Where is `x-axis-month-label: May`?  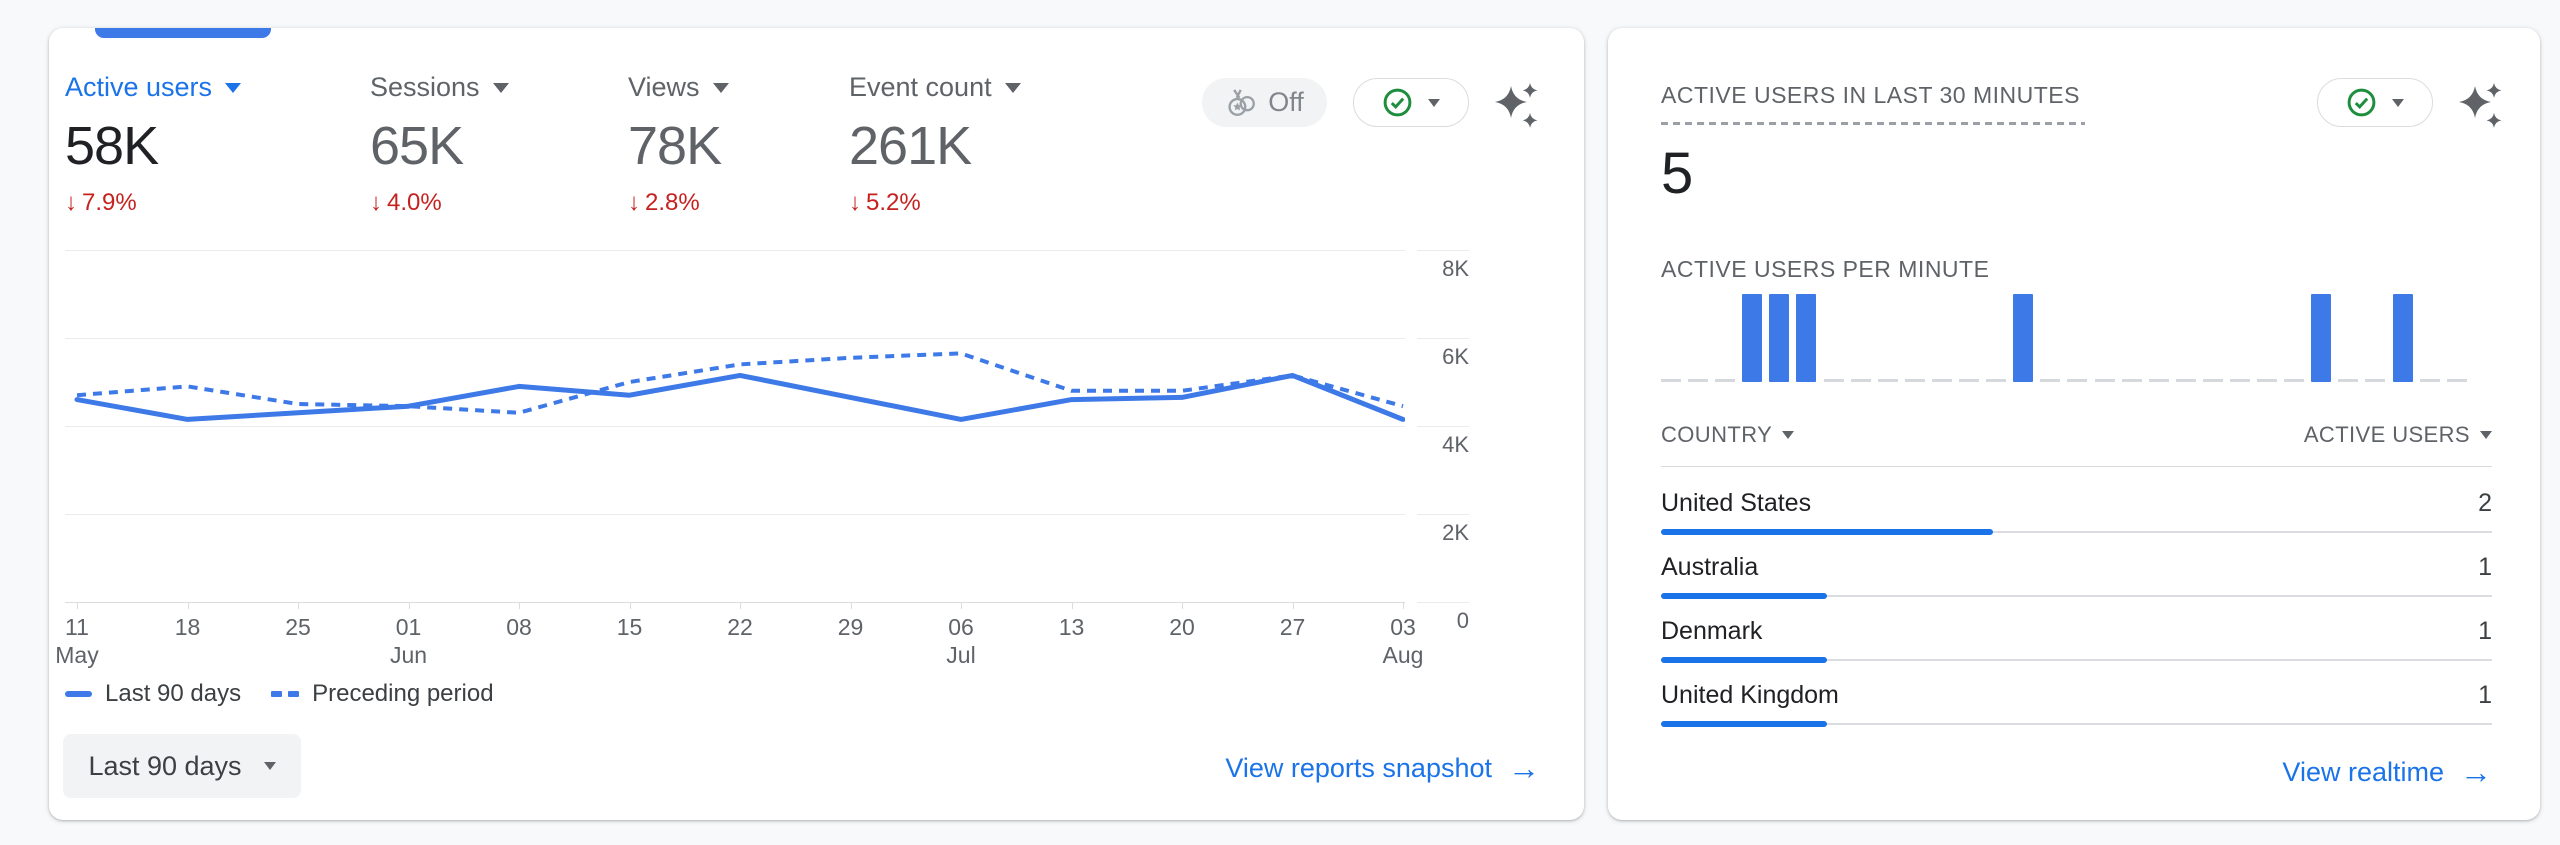
x-axis-month-label: May is located at coordinates (77, 655).